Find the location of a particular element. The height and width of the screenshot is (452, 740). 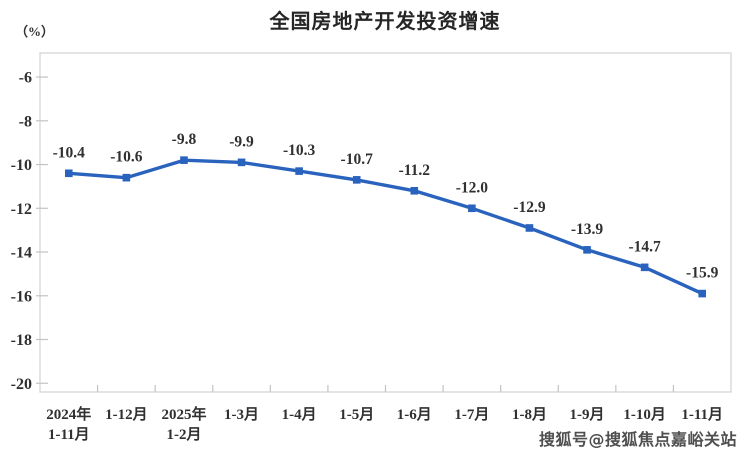

x-axis-category-label: 1-9月 is located at coordinates (587, 414).